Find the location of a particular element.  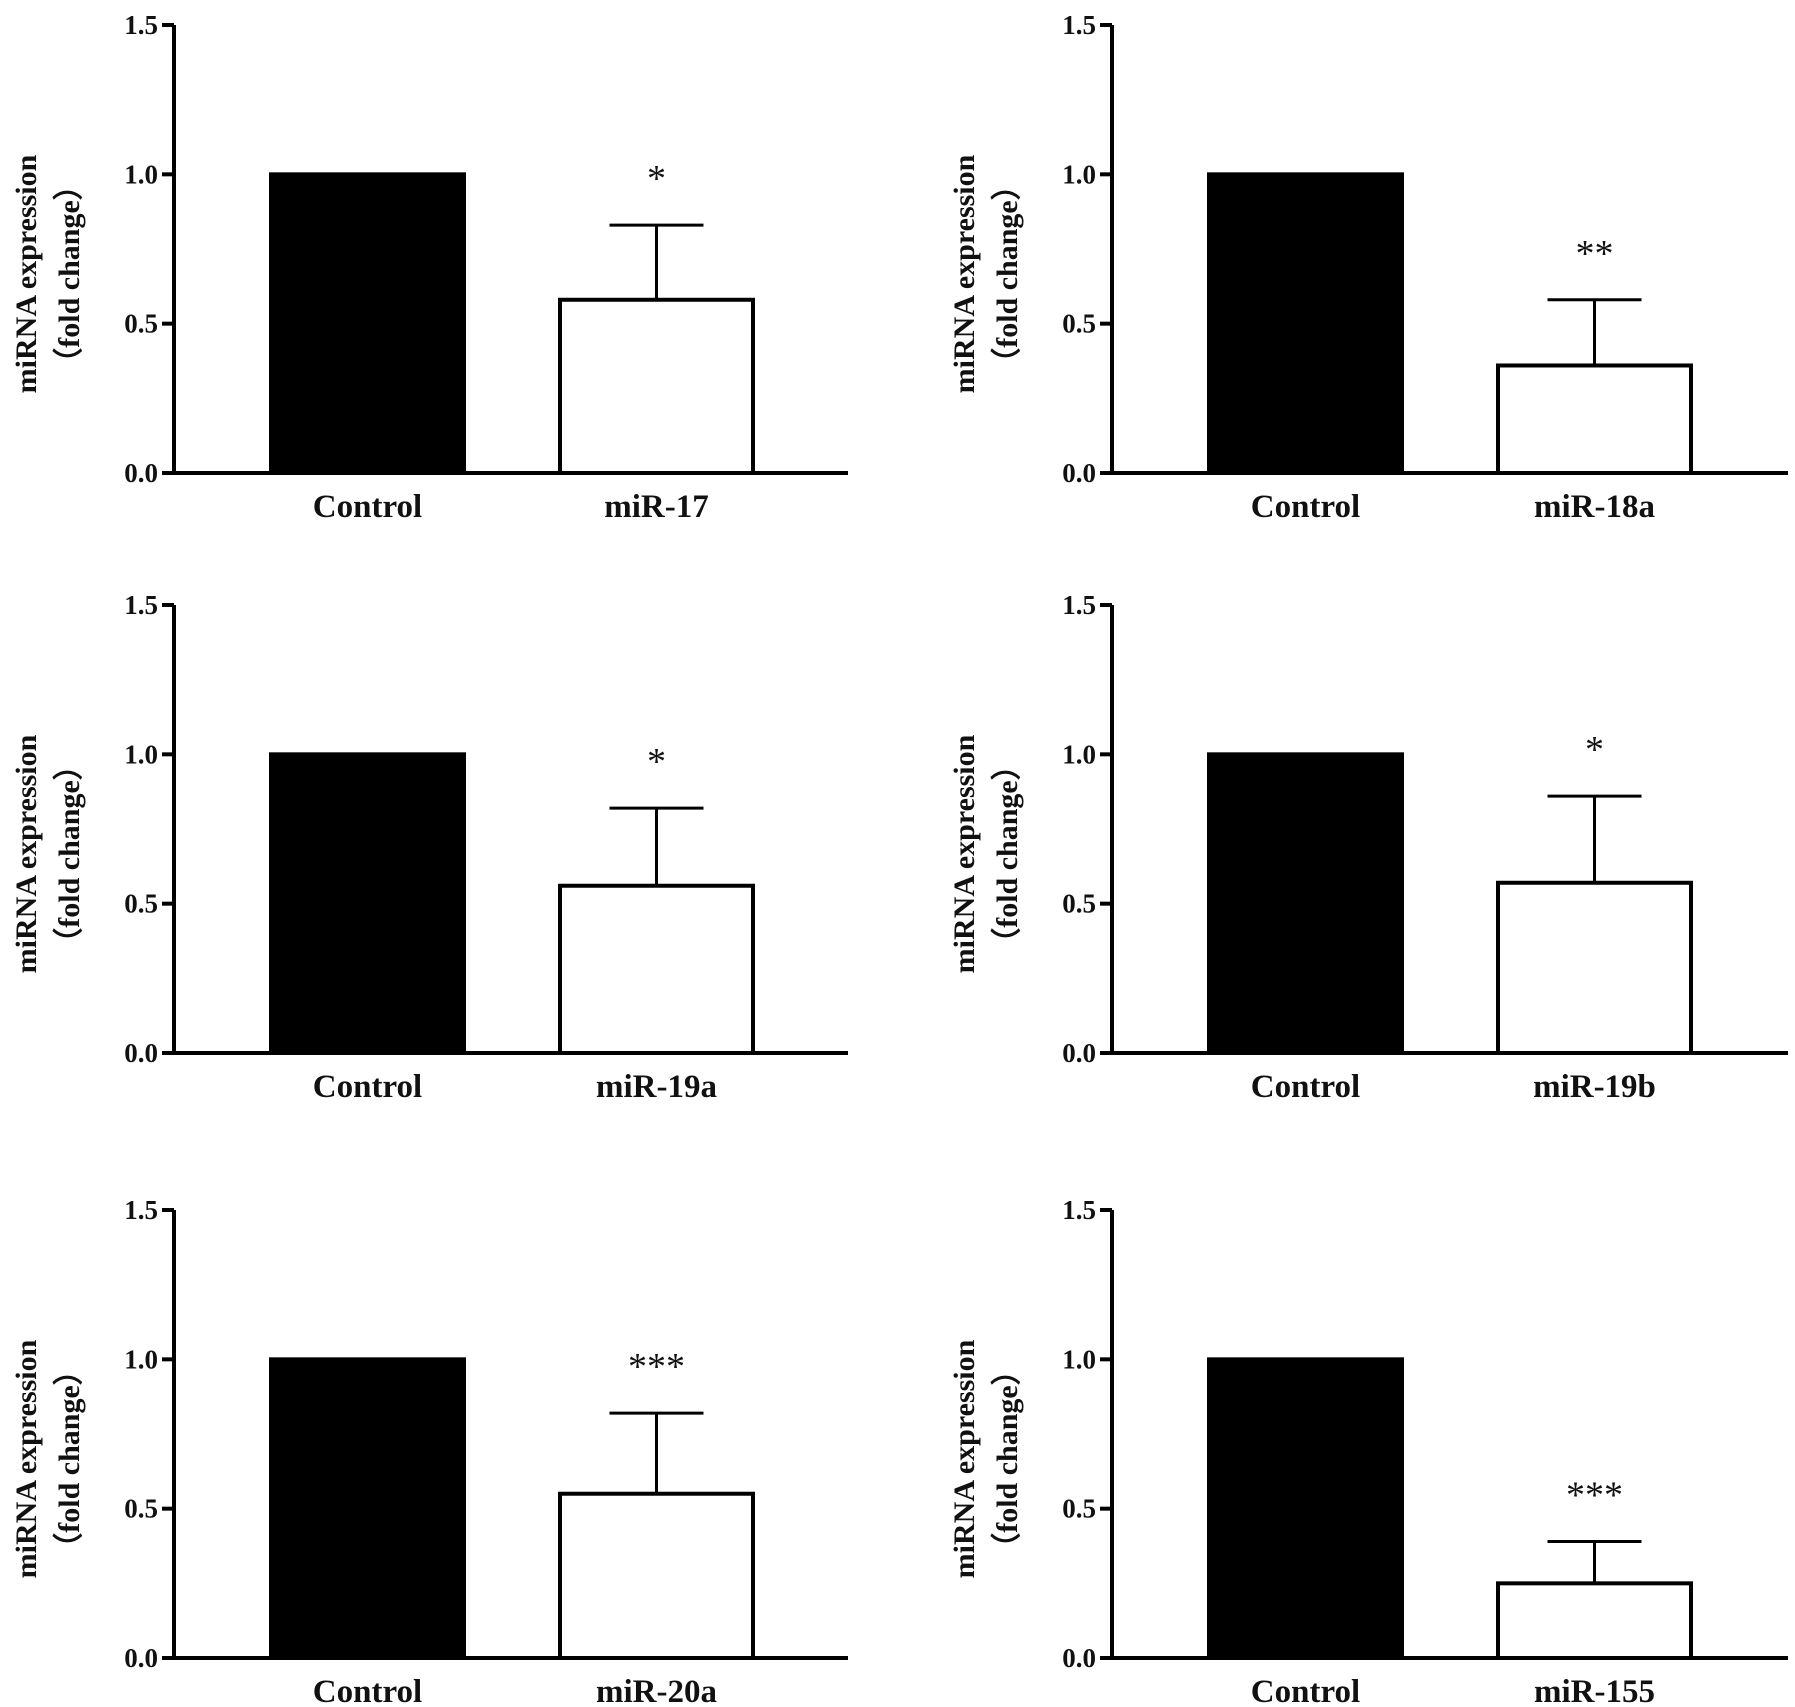

category-label: miR-19a is located at coordinates (656, 1087).